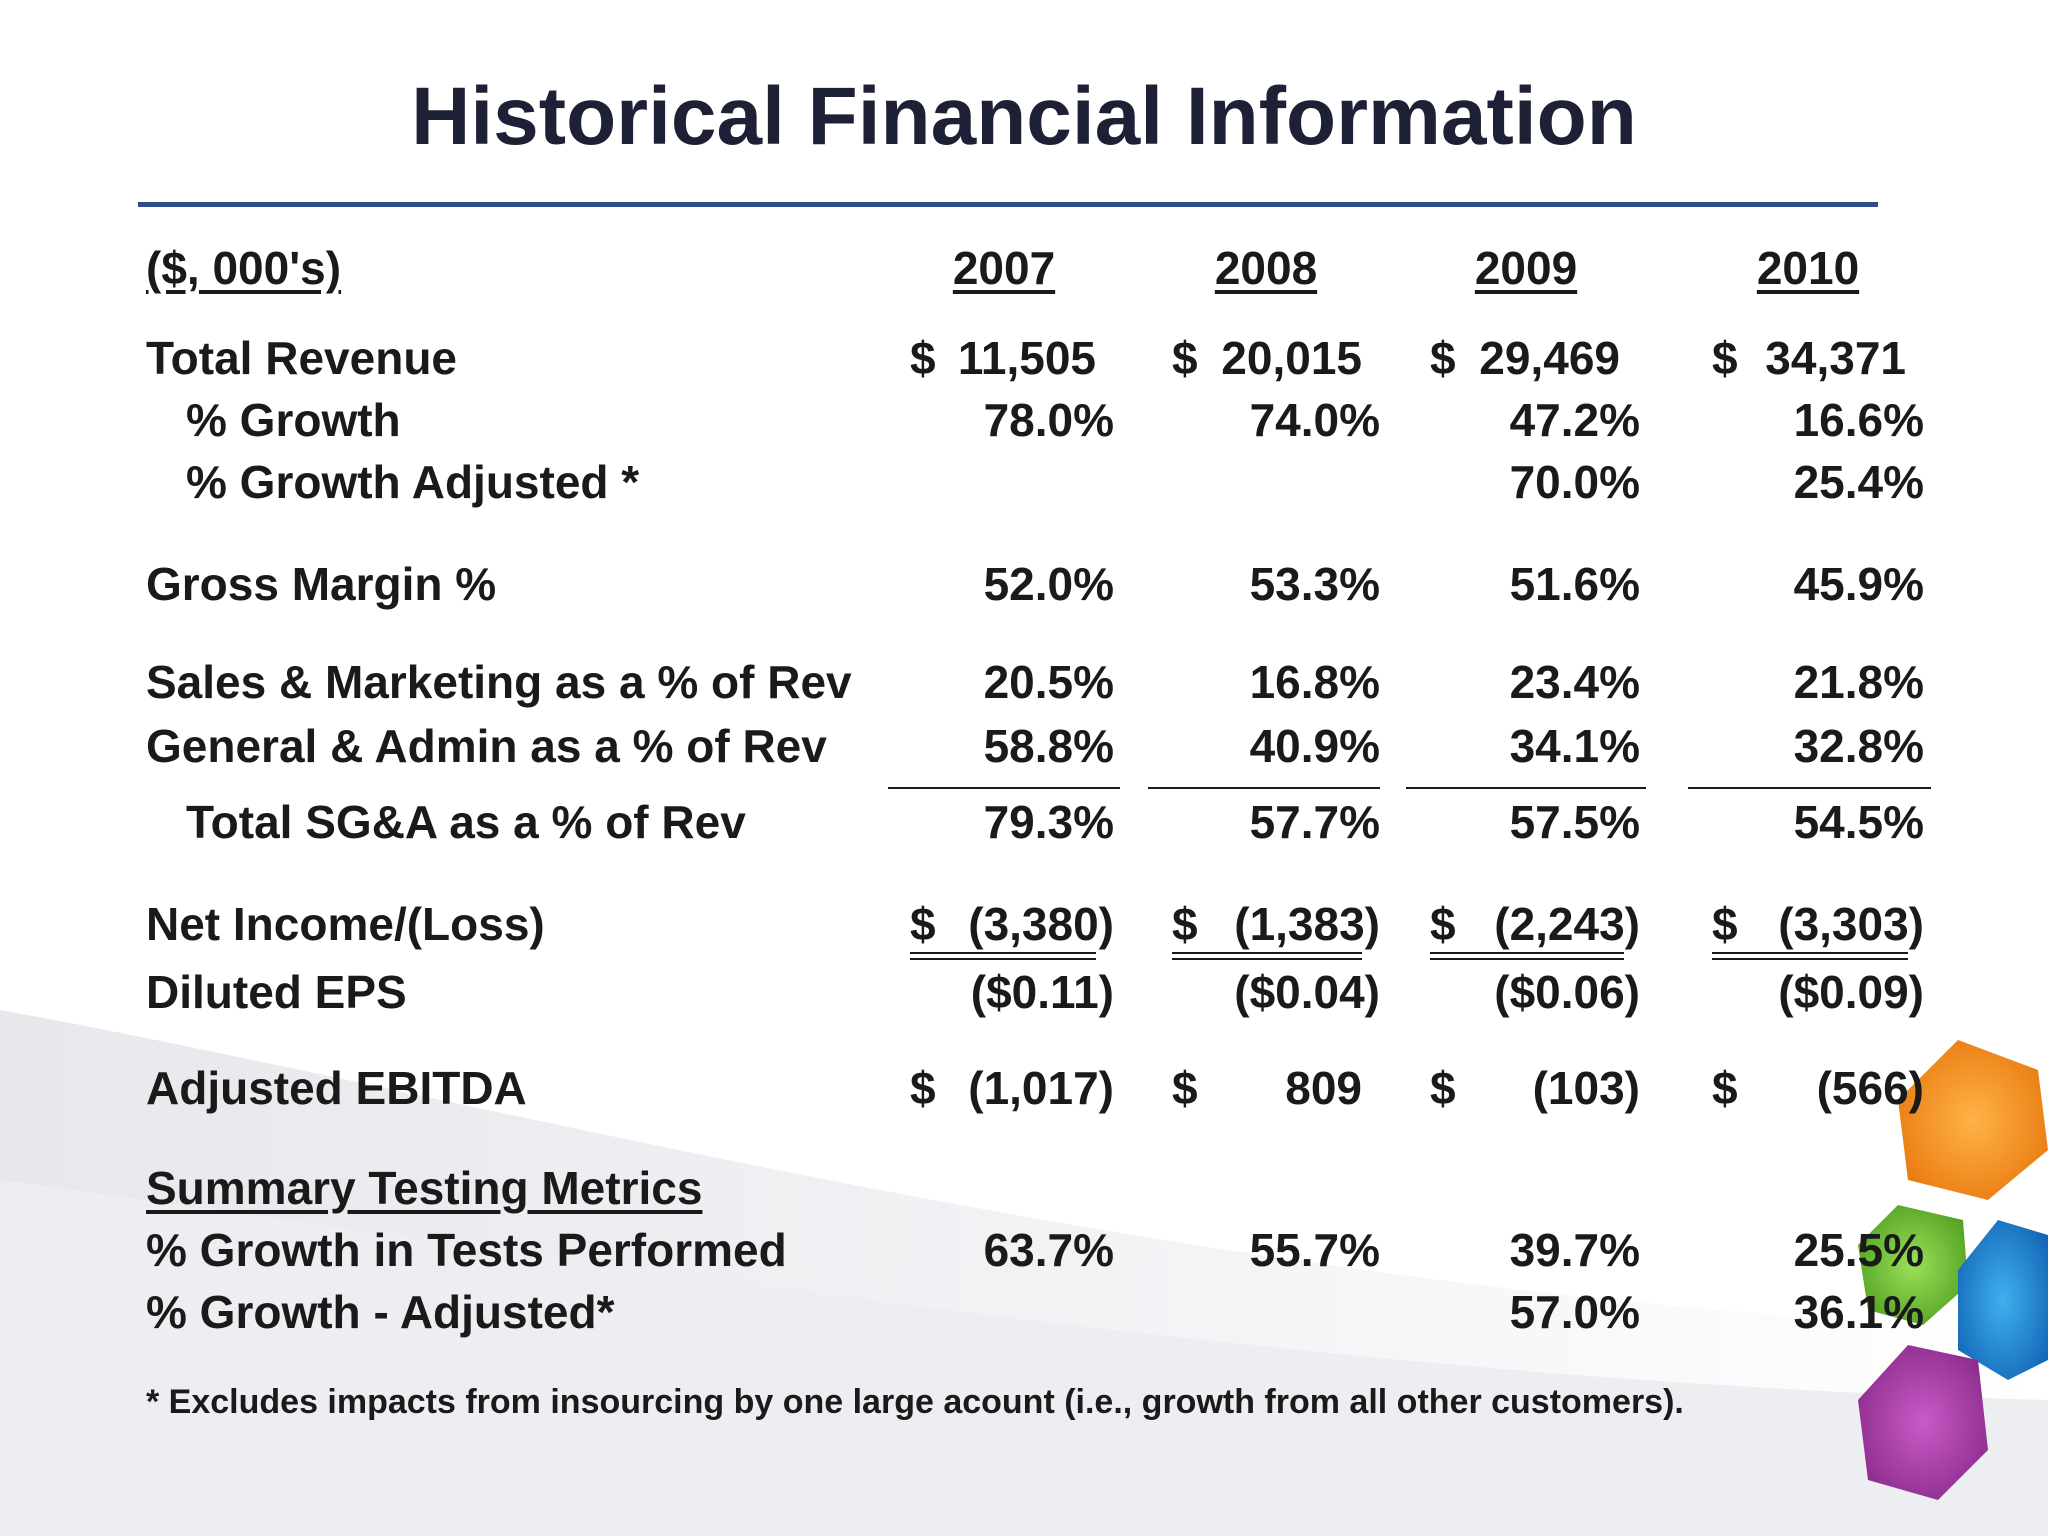 This screenshot has height=1536, width=2048. I want to click on tests-growth-adjusted-2009: 57.0%, so click(1574, 1312).